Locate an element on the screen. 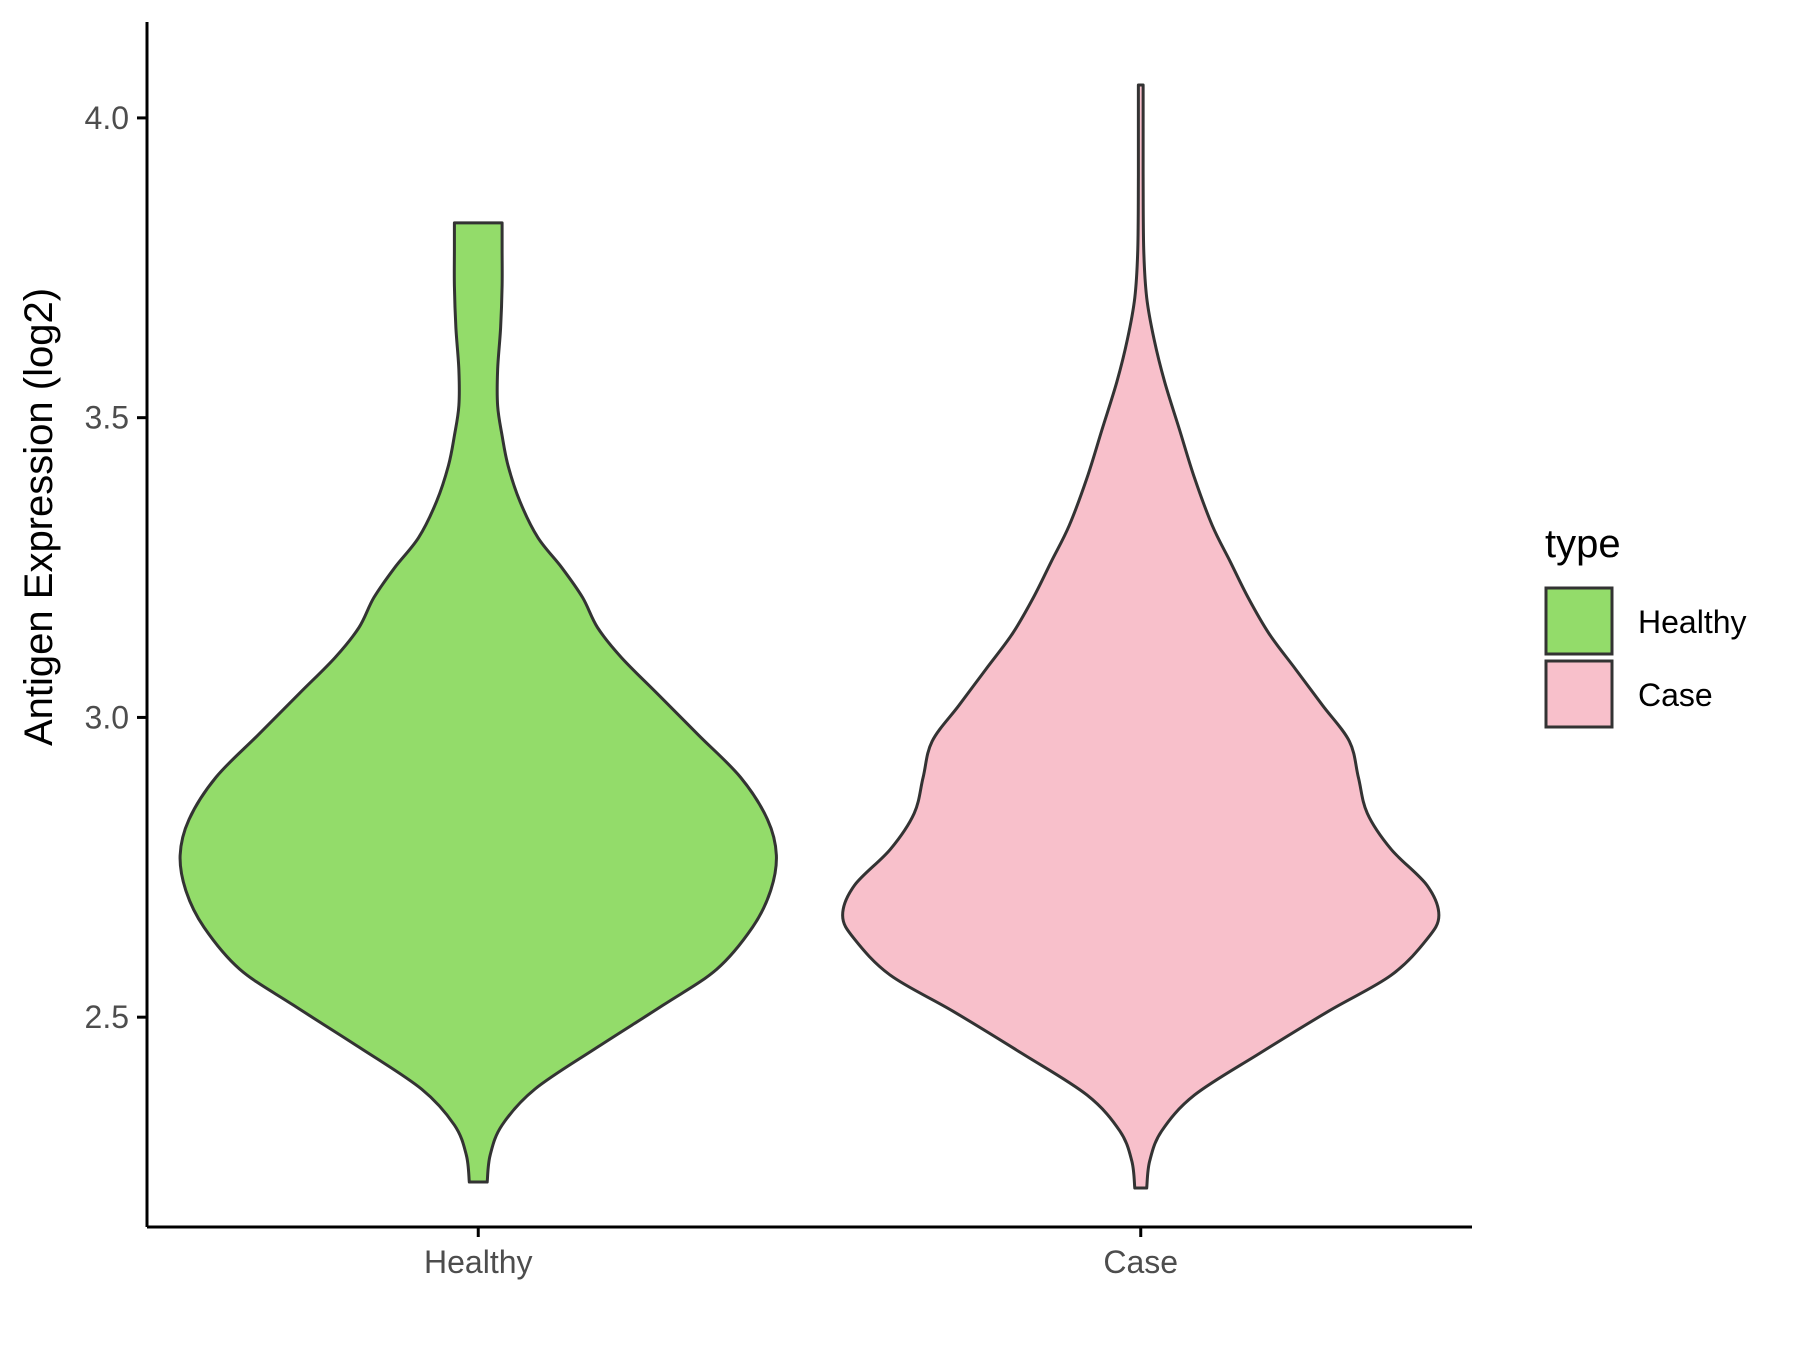  legend-entries: Healthy Case is located at coordinates (1645, 657).